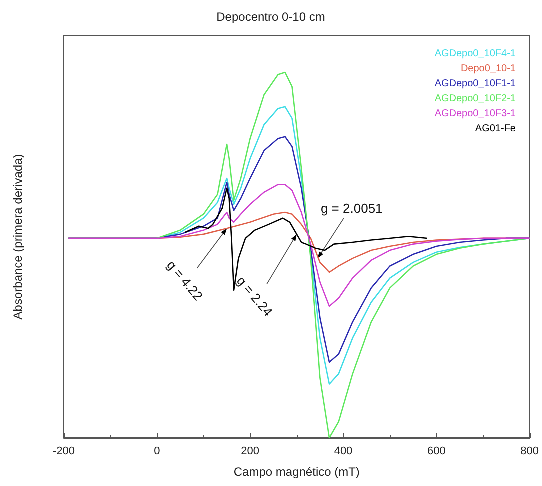 This screenshot has width=542, height=486. I want to click on x-tick-label: 0, so click(157, 452).